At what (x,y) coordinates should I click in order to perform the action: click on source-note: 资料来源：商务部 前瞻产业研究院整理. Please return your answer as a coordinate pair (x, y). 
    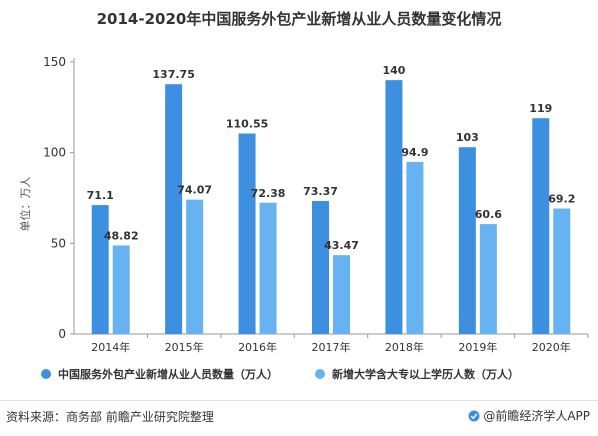
    Looking at the image, I should click on (110, 417).